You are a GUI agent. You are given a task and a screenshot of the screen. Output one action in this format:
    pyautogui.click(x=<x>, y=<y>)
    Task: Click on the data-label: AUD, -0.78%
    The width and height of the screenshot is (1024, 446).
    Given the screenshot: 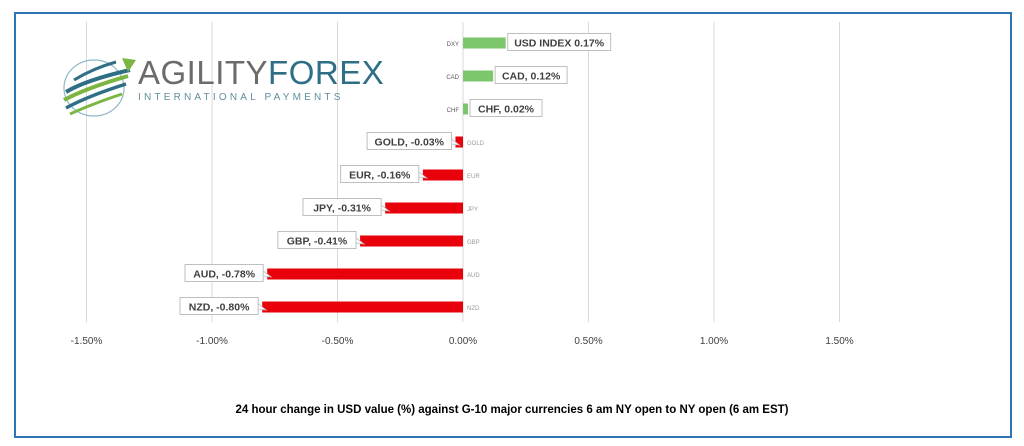 What is the action you would take?
    pyautogui.click(x=224, y=275)
    